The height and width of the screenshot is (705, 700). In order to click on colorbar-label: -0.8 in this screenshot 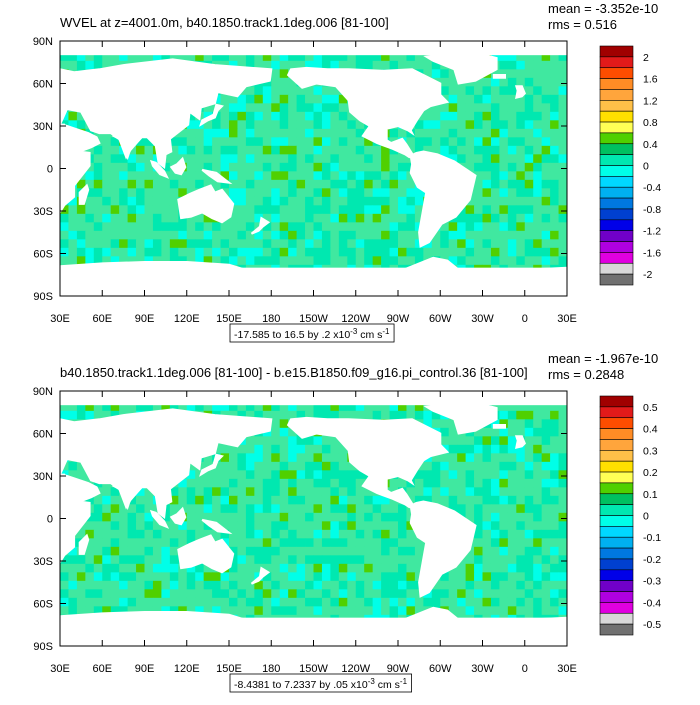, I will do `click(652, 210)`.